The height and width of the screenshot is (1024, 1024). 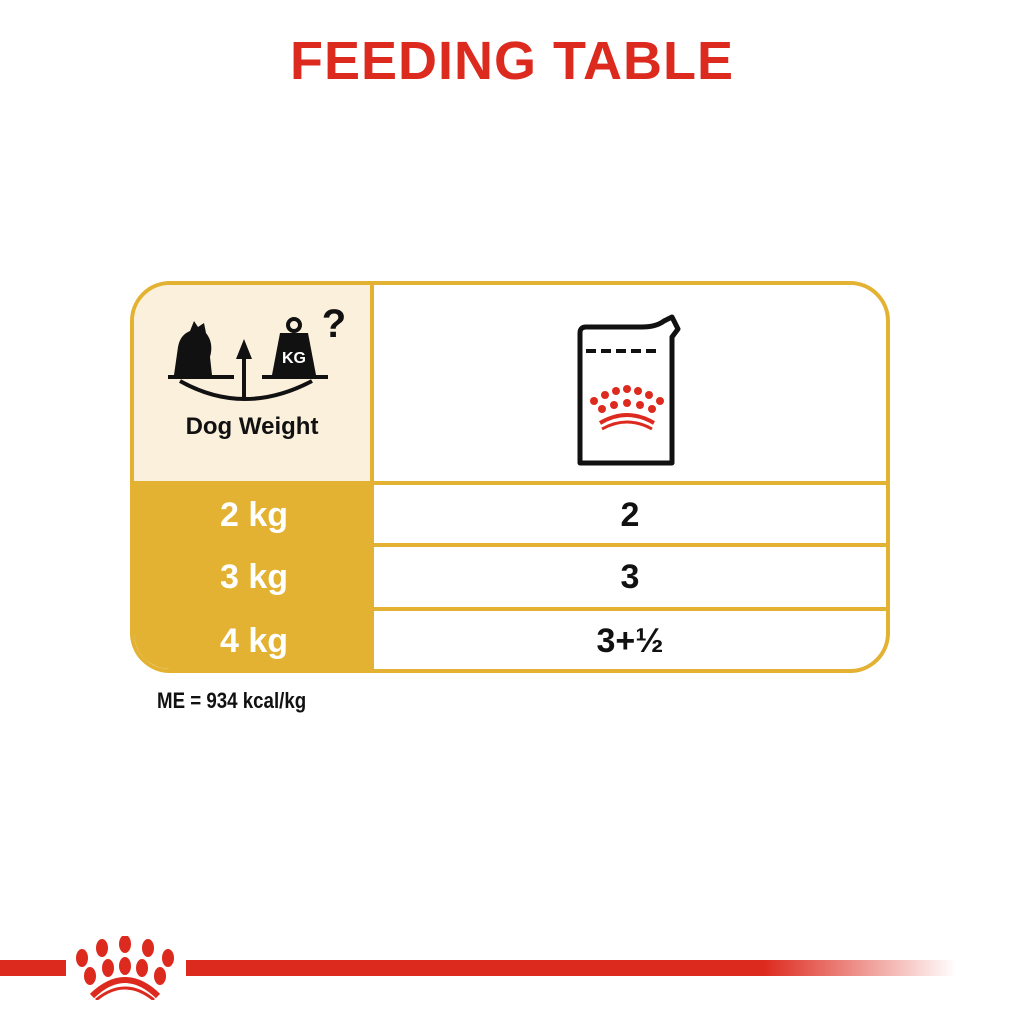 I want to click on svg-text: KG, so click(x=294, y=358).